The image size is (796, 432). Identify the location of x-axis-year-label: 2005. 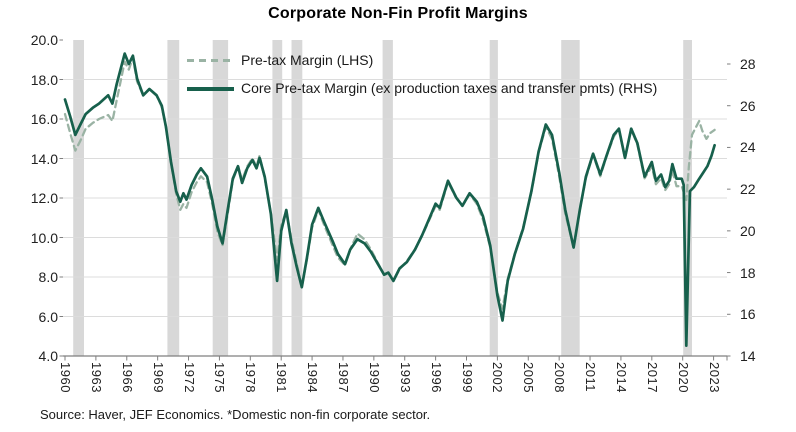
(528, 377).